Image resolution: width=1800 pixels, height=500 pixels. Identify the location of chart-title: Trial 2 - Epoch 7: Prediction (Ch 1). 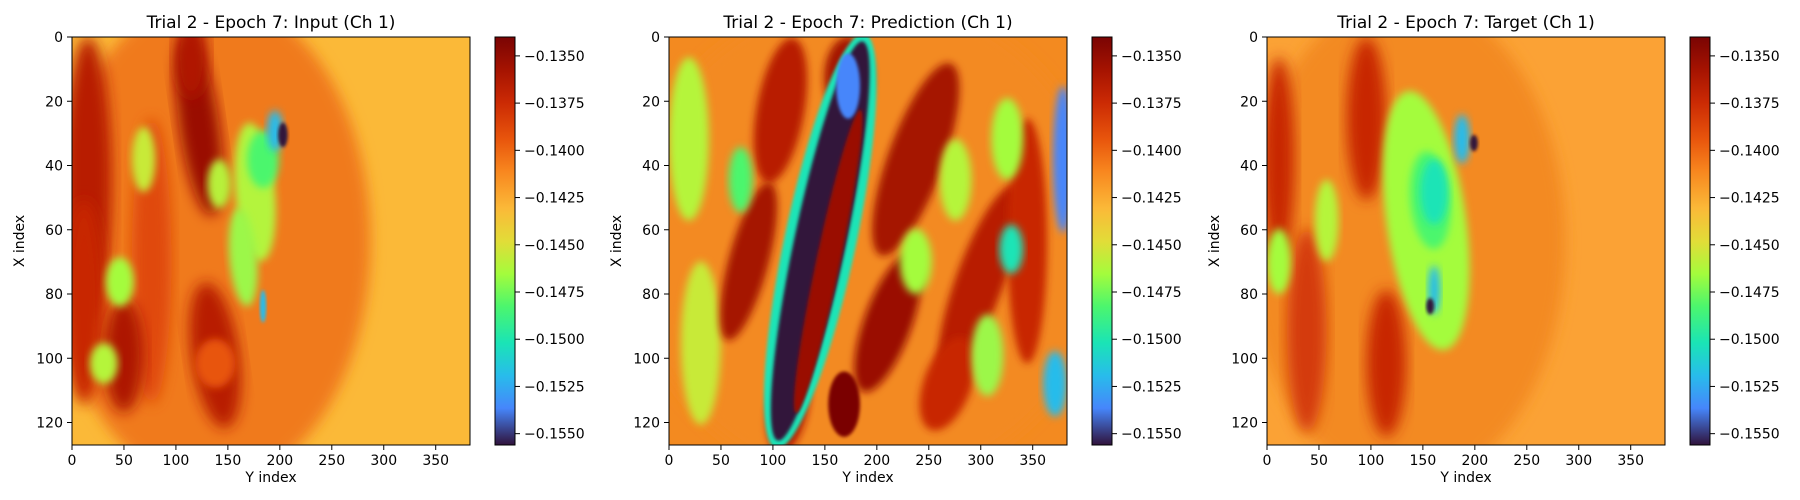
(867, 23).